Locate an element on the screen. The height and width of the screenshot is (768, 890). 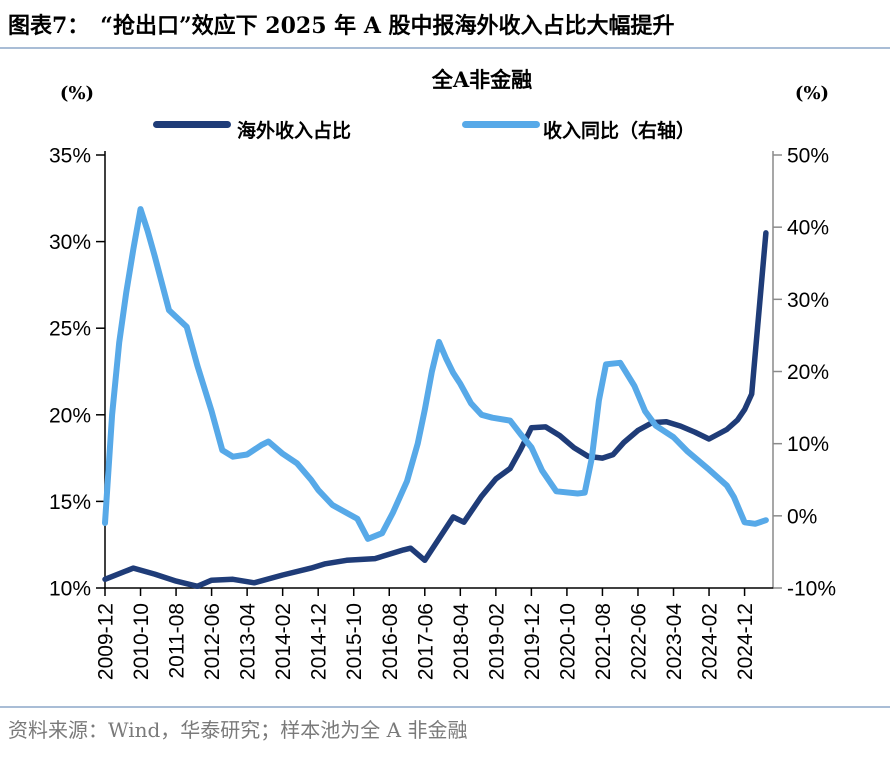
left-axis-tick-label: 20% is located at coordinates (70, 415).